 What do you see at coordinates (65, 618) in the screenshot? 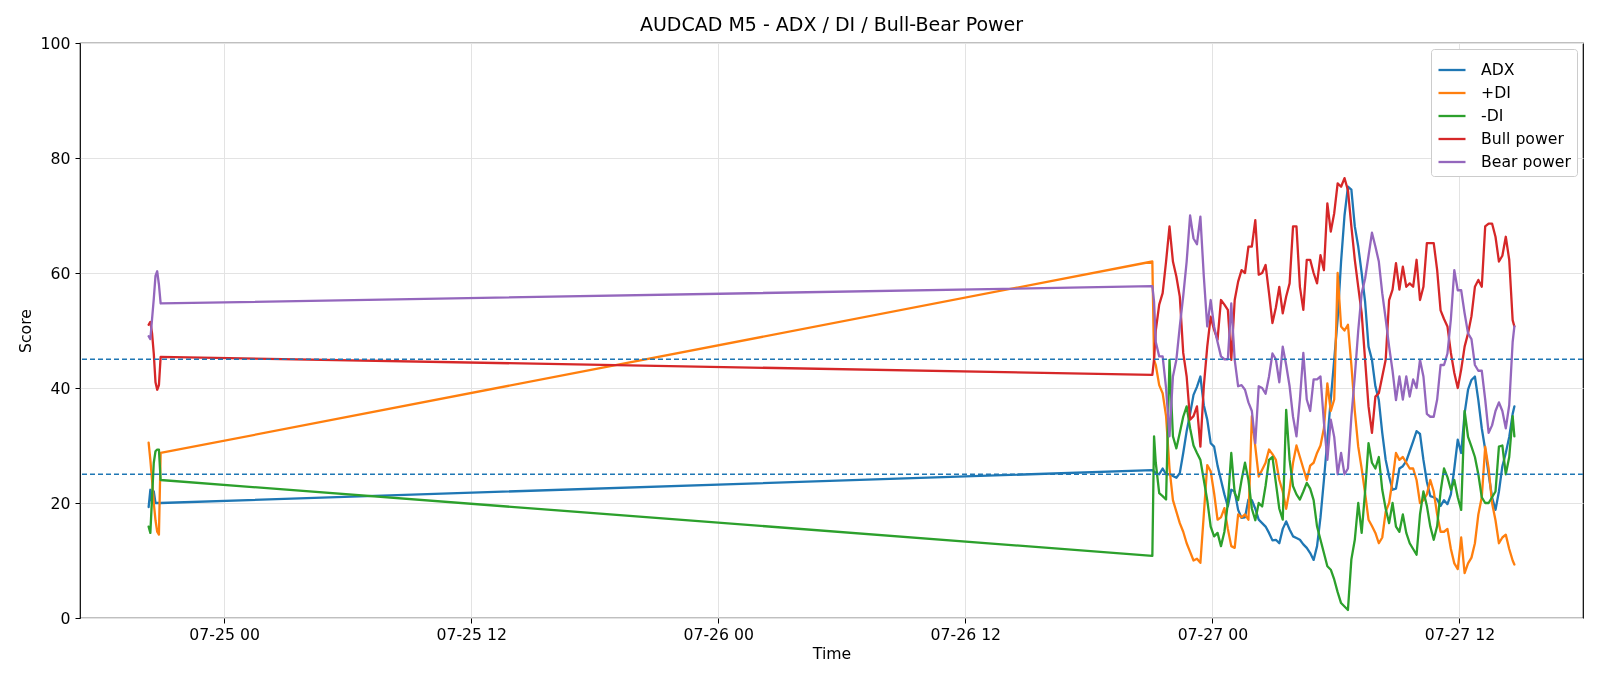
I see `y-tick-label: 0` at bounding box center [65, 618].